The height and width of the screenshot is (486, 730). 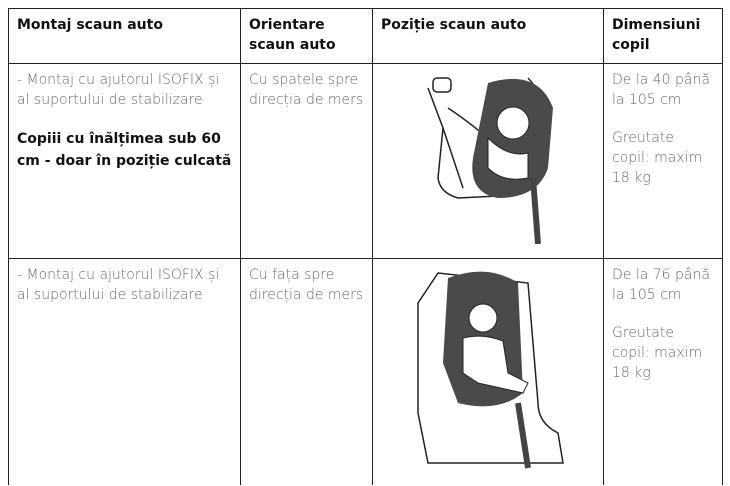 What do you see at coordinates (306, 90) in the screenshot?
I see `orientation: Cu spatele spre direcția de mers` at bounding box center [306, 90].